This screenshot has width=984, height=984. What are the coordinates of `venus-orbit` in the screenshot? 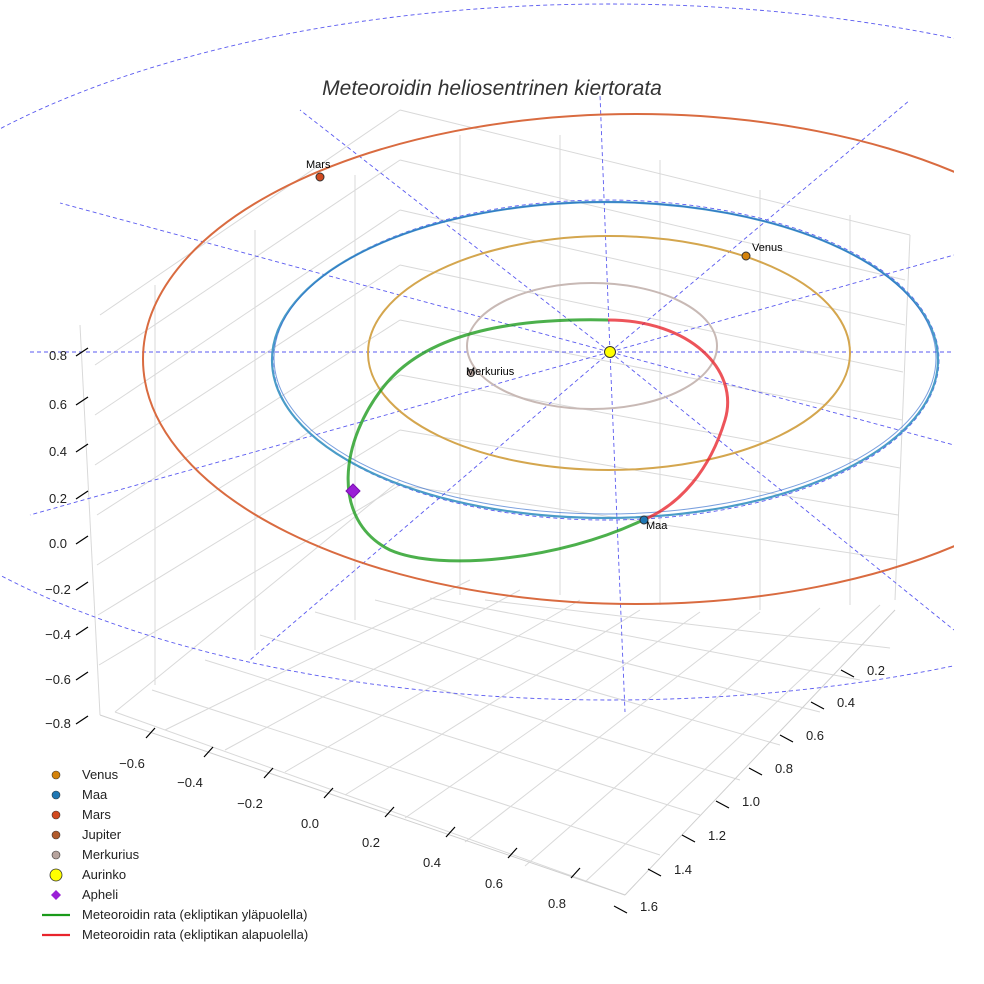 It's located at (609, 353).